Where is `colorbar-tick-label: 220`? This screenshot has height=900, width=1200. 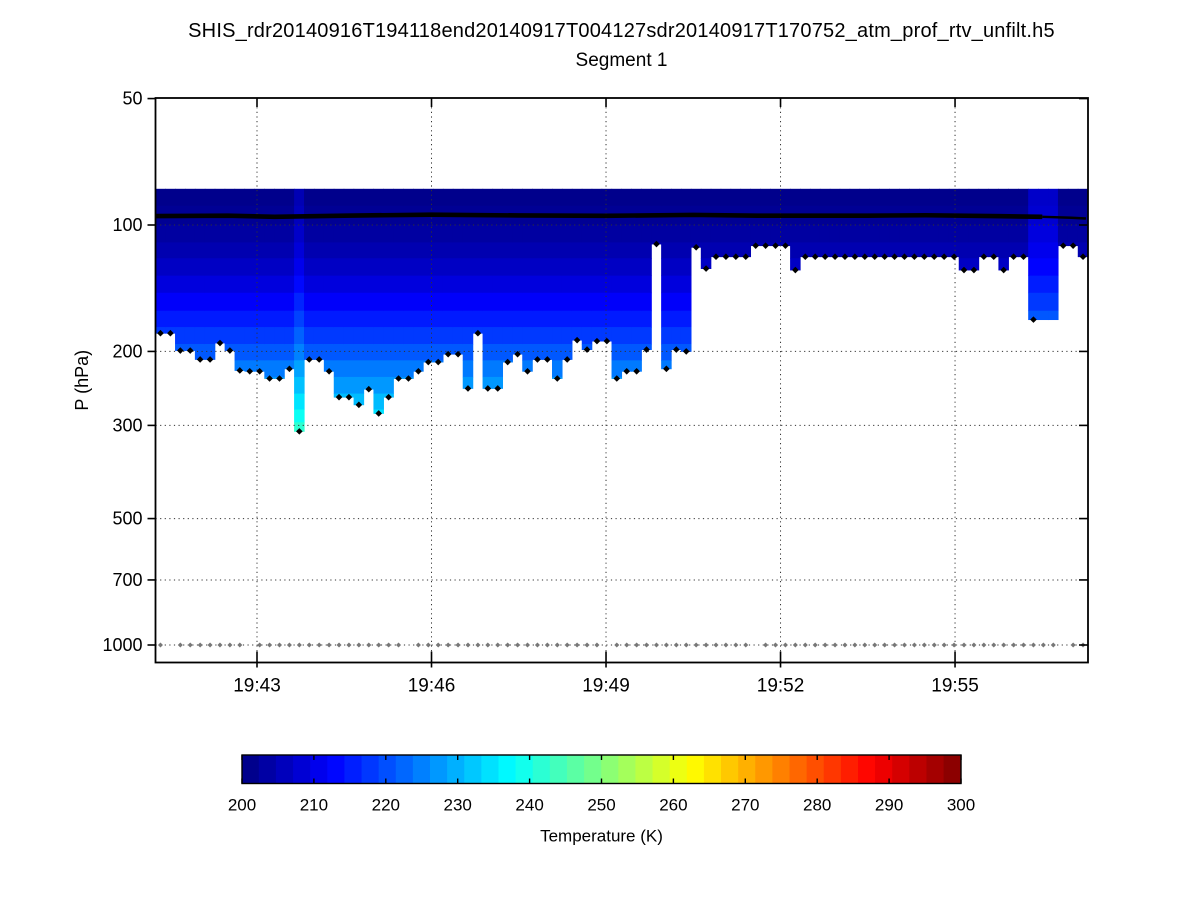
colorbar-tick-label: 220 is located at coordinates (386, 805).